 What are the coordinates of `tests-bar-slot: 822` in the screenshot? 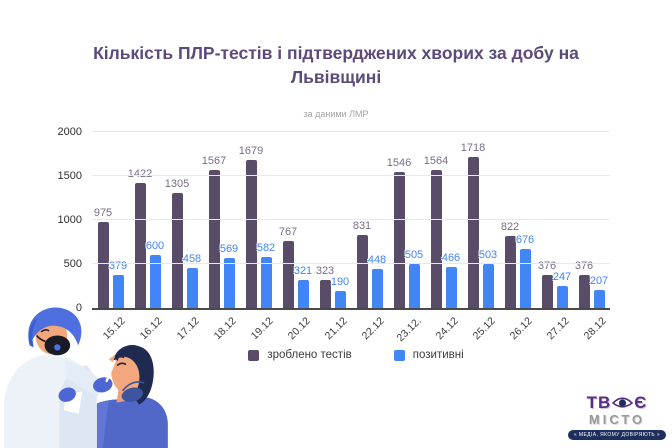 It's located at (510, 264).